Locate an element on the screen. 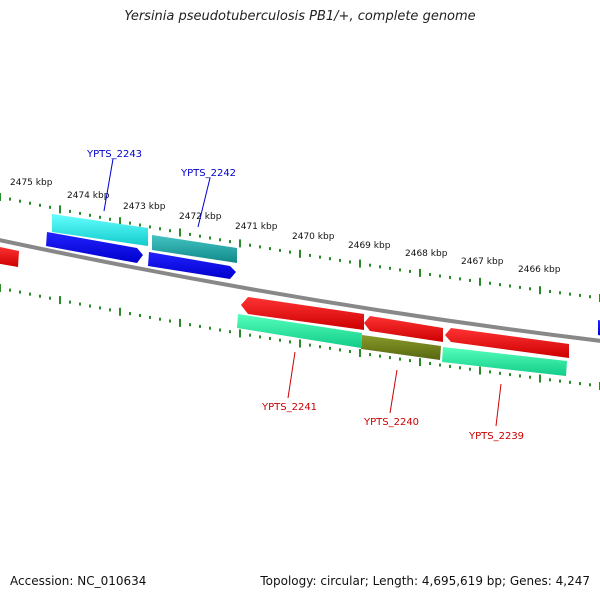 The height and width of the screenshot is (605, 600). gene-label: YPTS_2242 is located at coordinates (208, 173).